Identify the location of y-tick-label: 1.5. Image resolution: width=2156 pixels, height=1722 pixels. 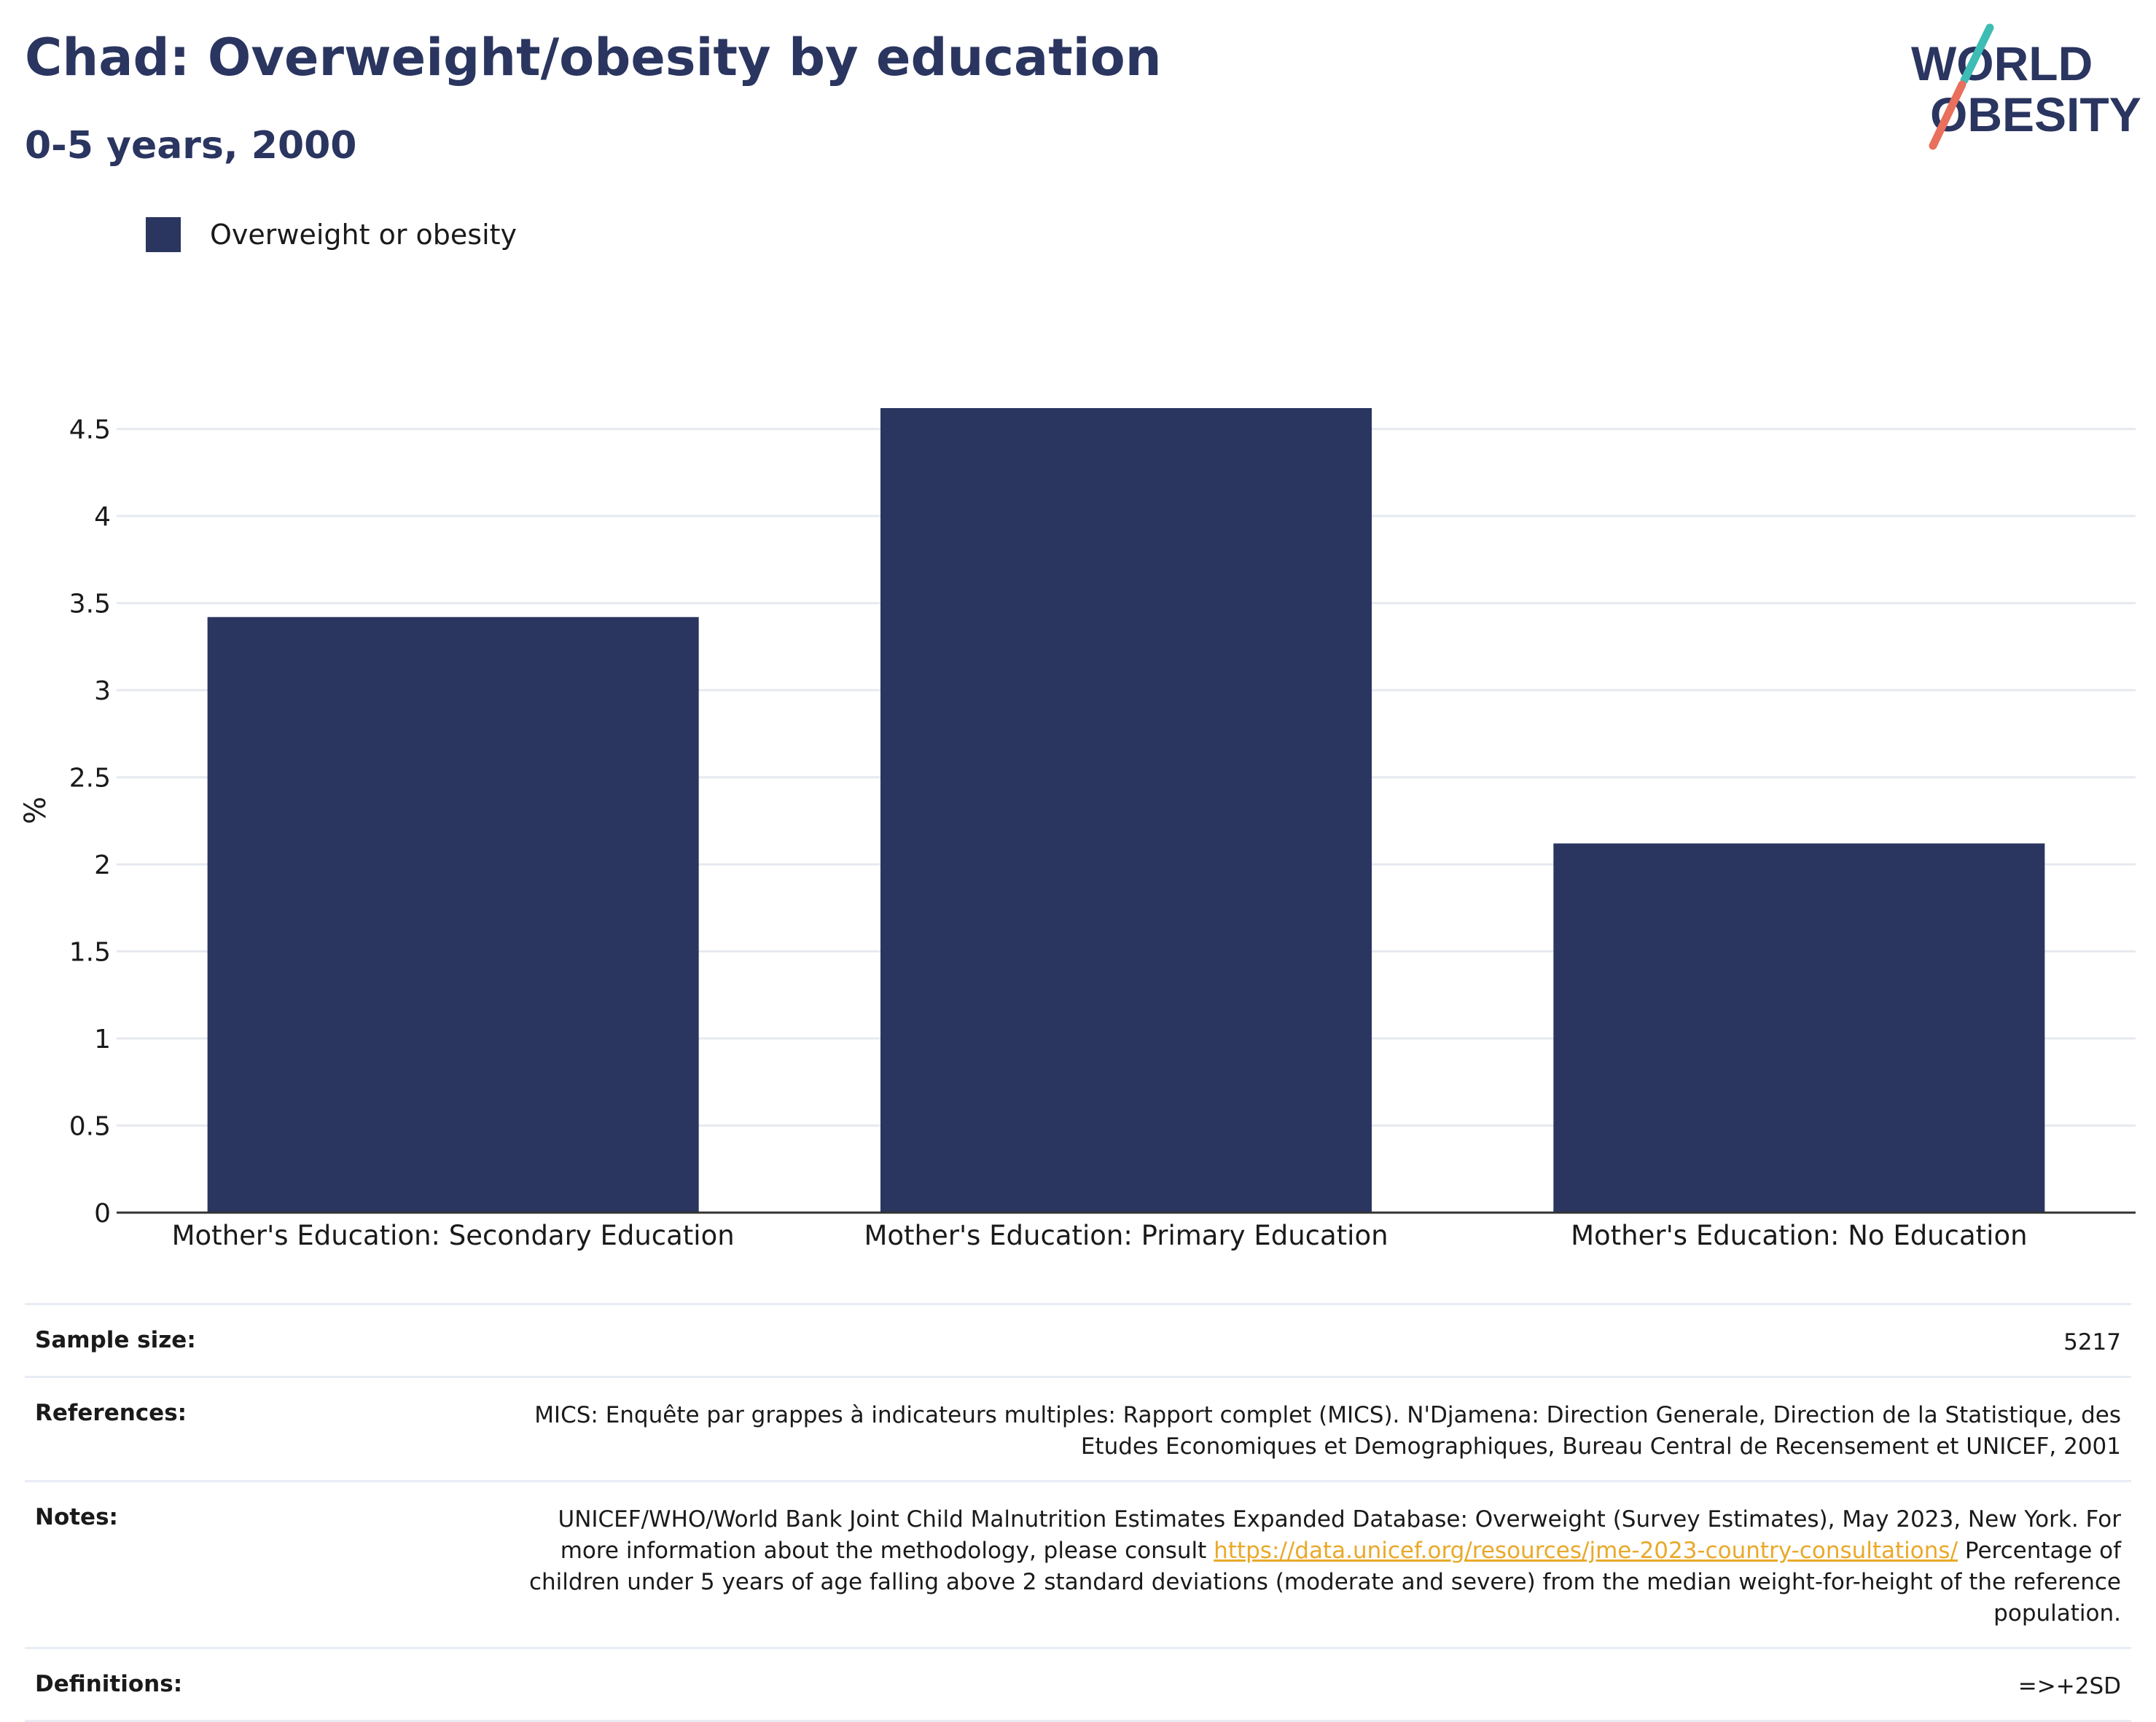
(90, 953).